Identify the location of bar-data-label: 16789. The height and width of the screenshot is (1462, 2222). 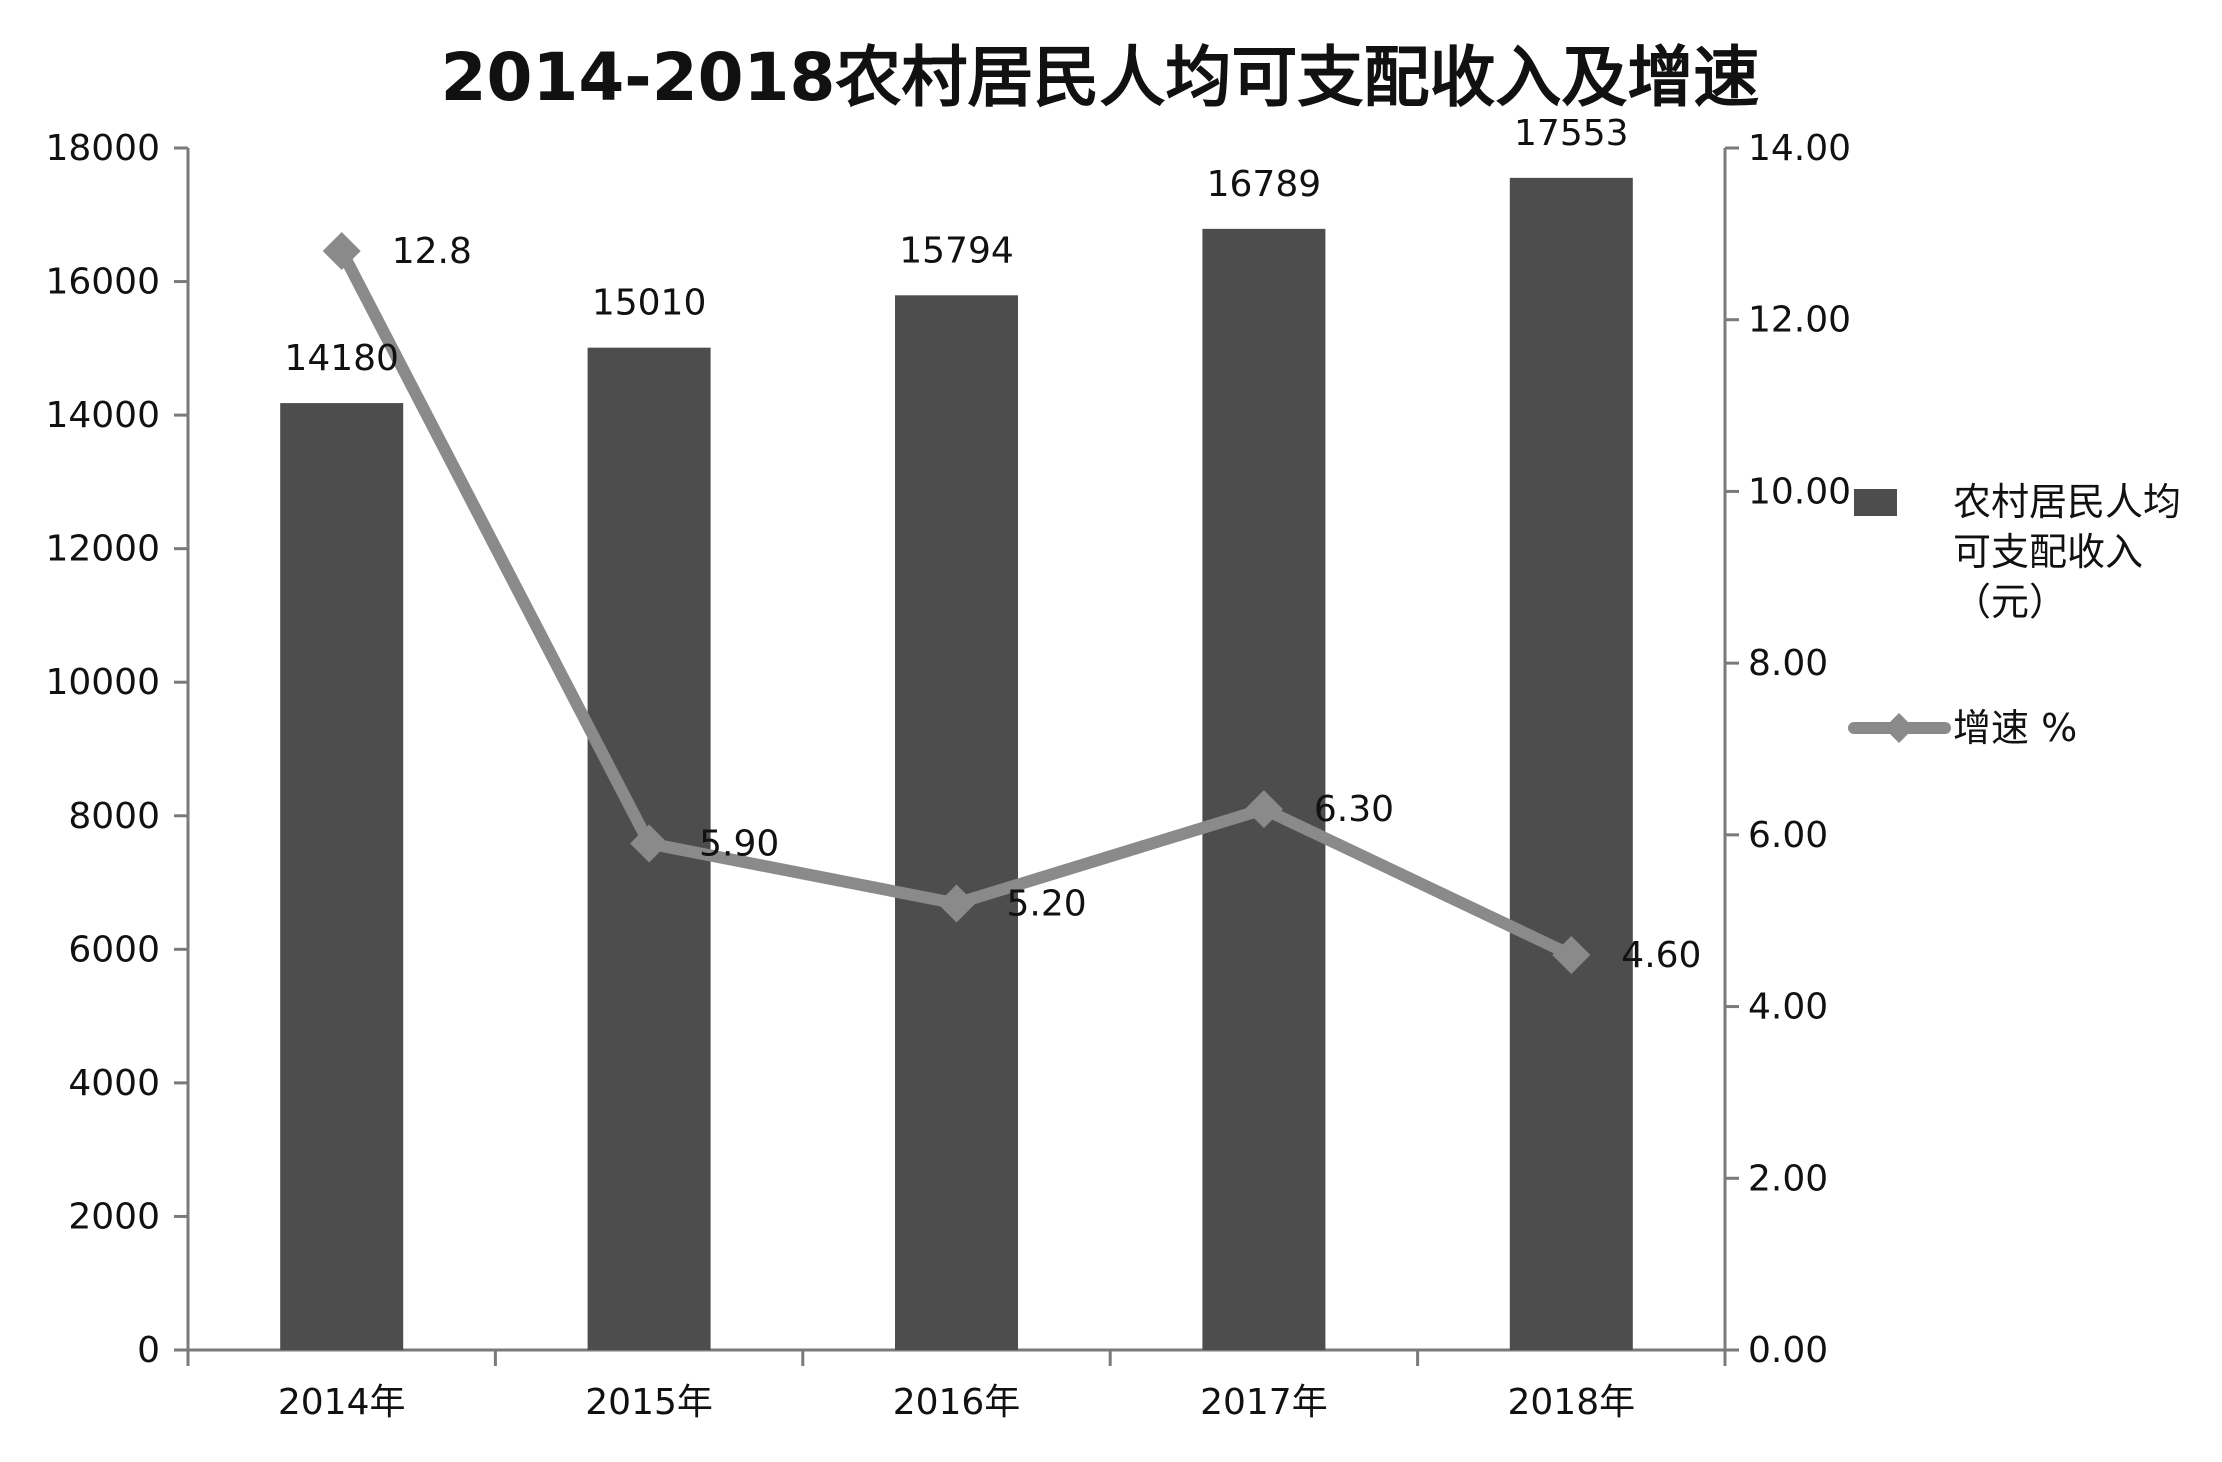
(1264, 184).